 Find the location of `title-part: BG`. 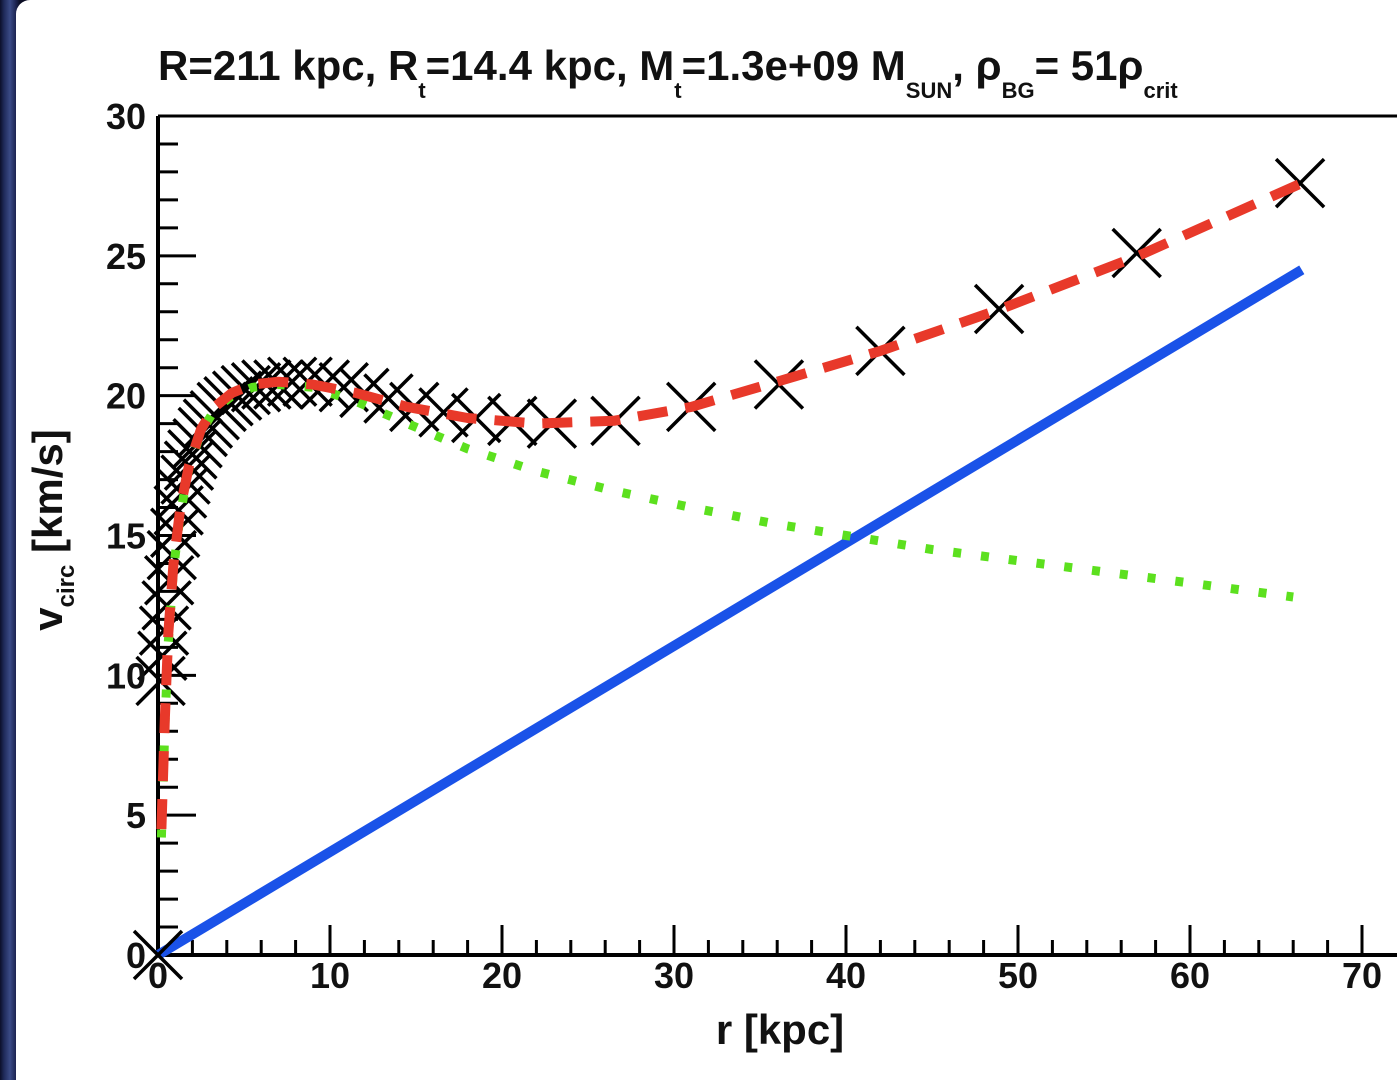

title-part: BG is located at coordinates (1018, 90).